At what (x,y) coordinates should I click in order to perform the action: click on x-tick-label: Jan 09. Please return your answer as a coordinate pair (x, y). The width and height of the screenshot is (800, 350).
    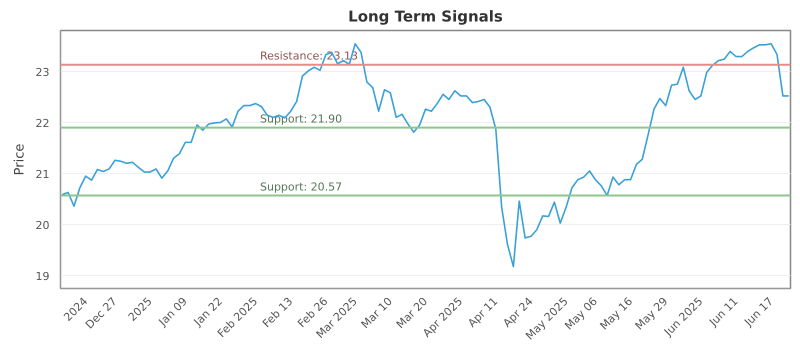
    Looking at the image, I should click on (173, 312).